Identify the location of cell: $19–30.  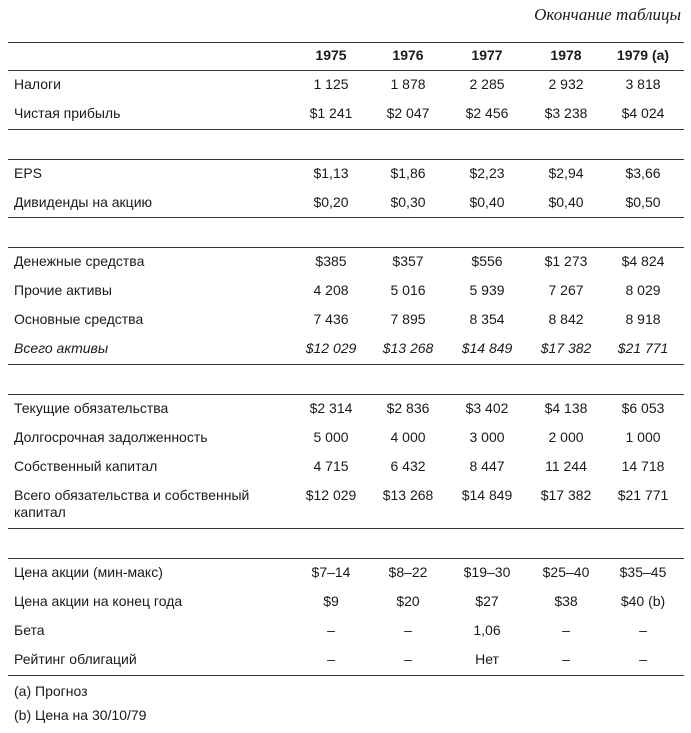
(487, 571).